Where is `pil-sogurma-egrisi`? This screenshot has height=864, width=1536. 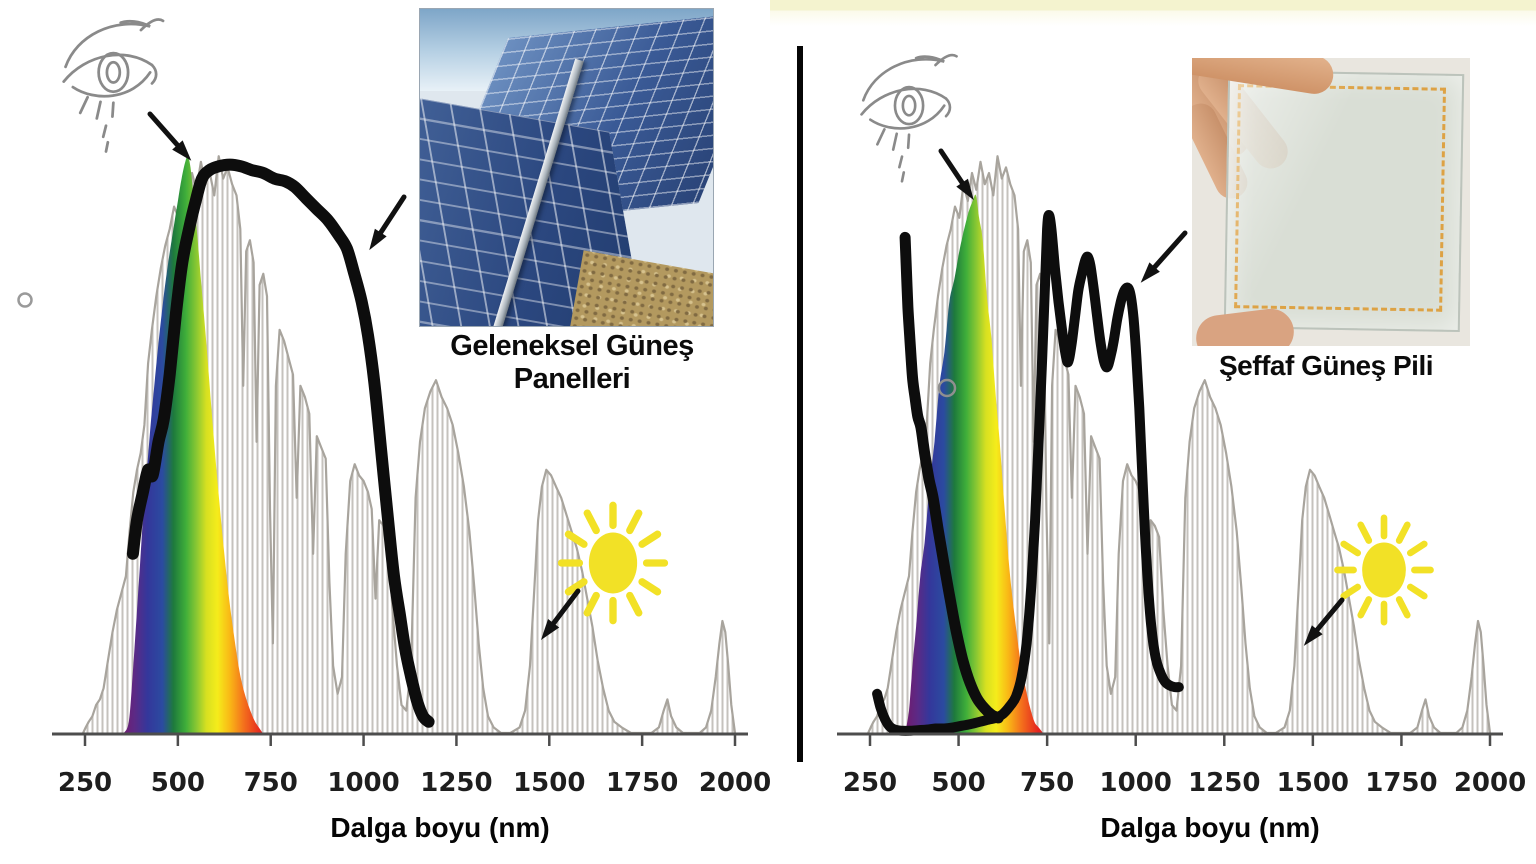
pil-sogurma-egrisi is located at coordinates (1028, 473).